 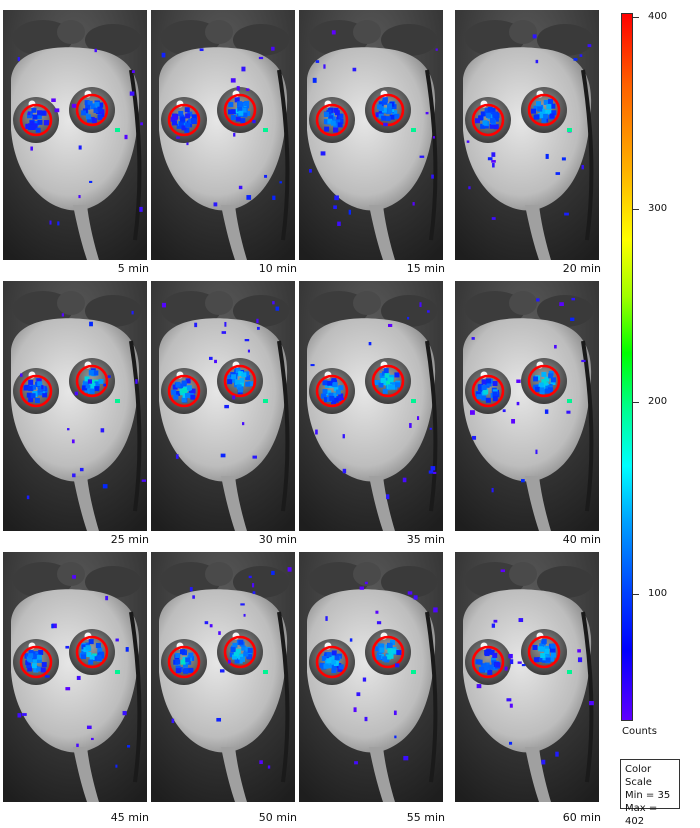 I want to click on time-label: 55 min, so click(x=425, y=817).